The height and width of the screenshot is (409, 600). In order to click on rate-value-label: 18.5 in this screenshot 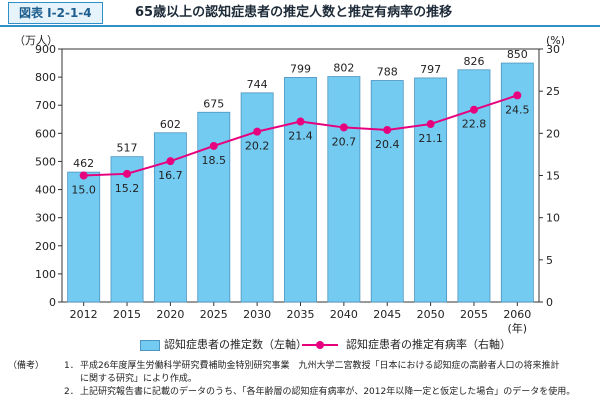, I will do `click(214, 160)`.